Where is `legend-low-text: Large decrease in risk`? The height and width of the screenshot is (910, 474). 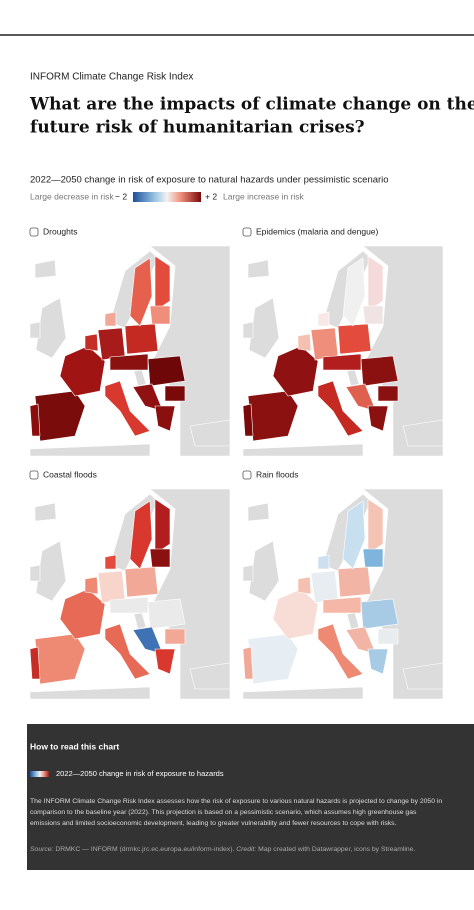
legend-low-text: Large decrease in risk is located at coordinates (72, 196).